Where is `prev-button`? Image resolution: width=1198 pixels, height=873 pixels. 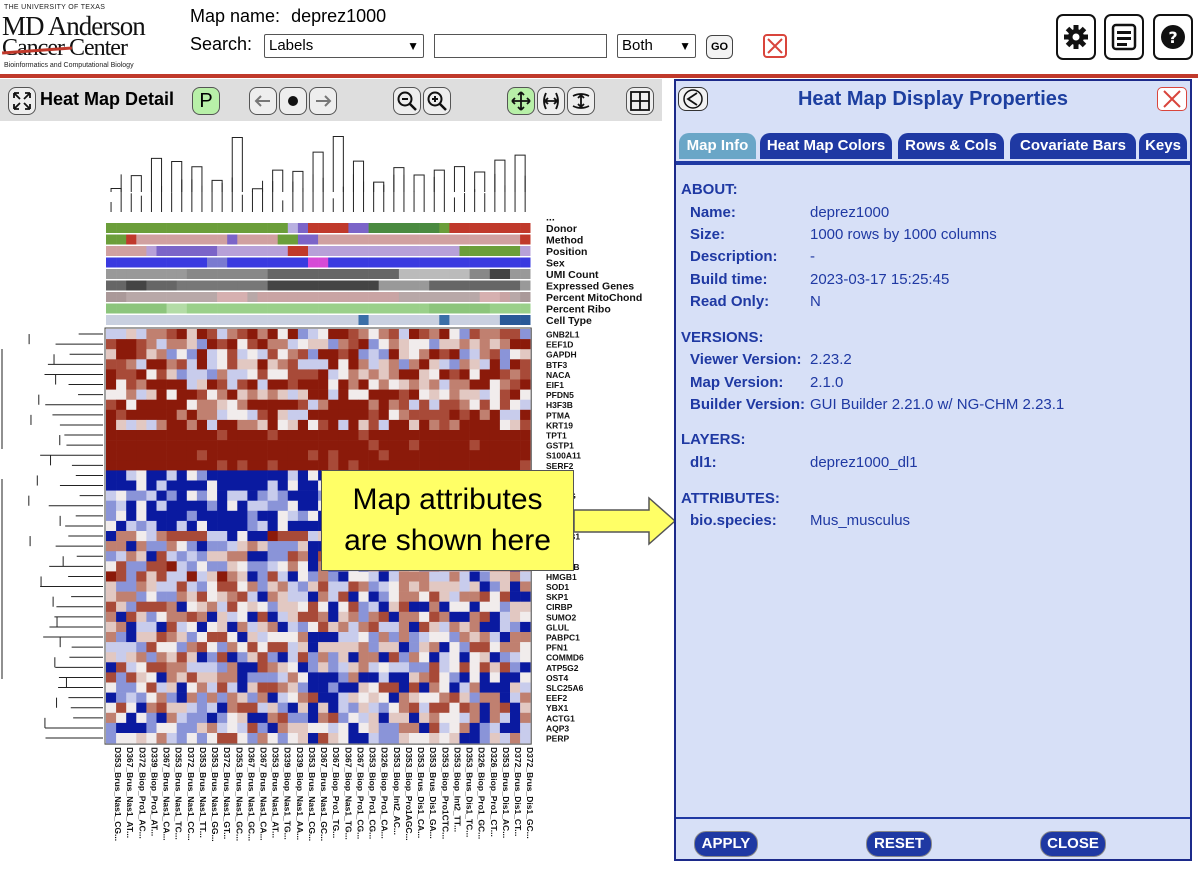
prev-button is located at coordinates (263, 101).